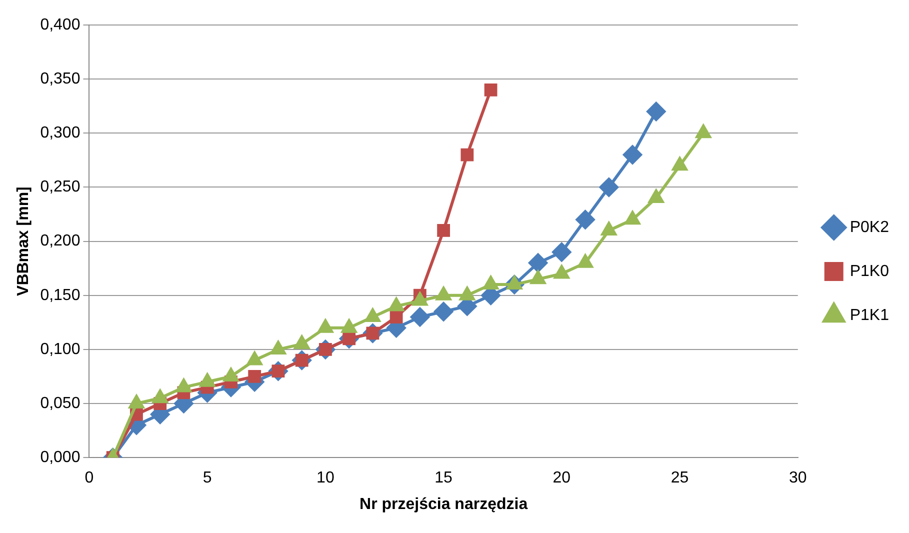 The image size is (909, 533). Describe the element at coordinates (89, 478) in the screenshot. I see `x-tick-label: 0` at that location.